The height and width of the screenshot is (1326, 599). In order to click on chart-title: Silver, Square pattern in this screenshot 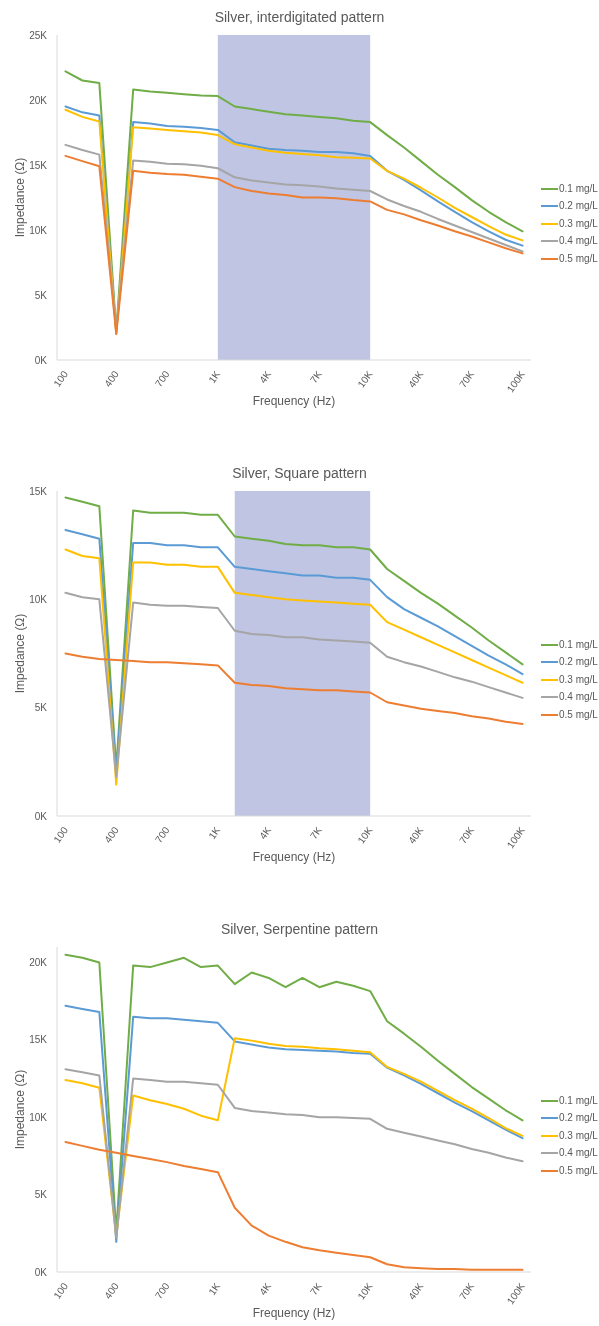, I will do `click(299, 473)`.